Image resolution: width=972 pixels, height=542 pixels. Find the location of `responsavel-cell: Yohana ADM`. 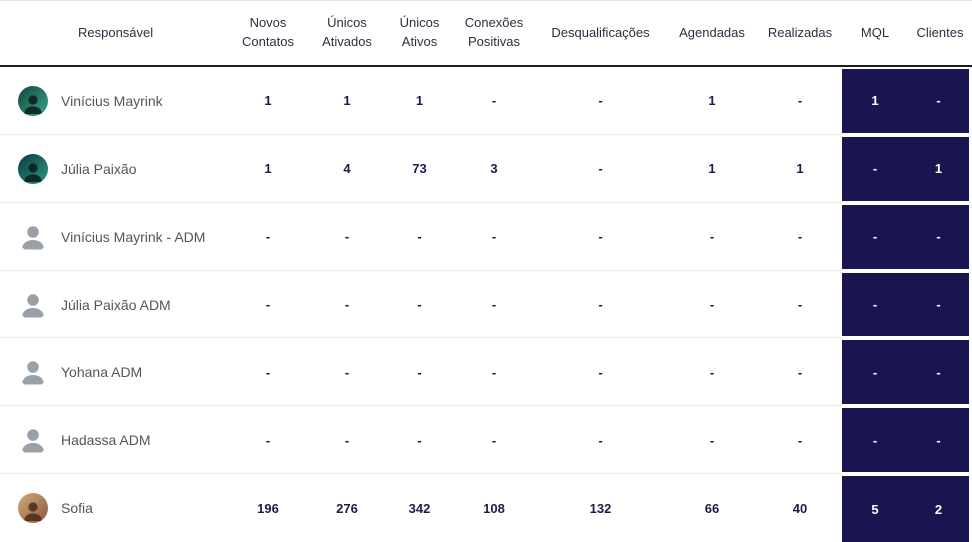

responsavel-cell: Yohana ADM is located at coordinates (114, 372).